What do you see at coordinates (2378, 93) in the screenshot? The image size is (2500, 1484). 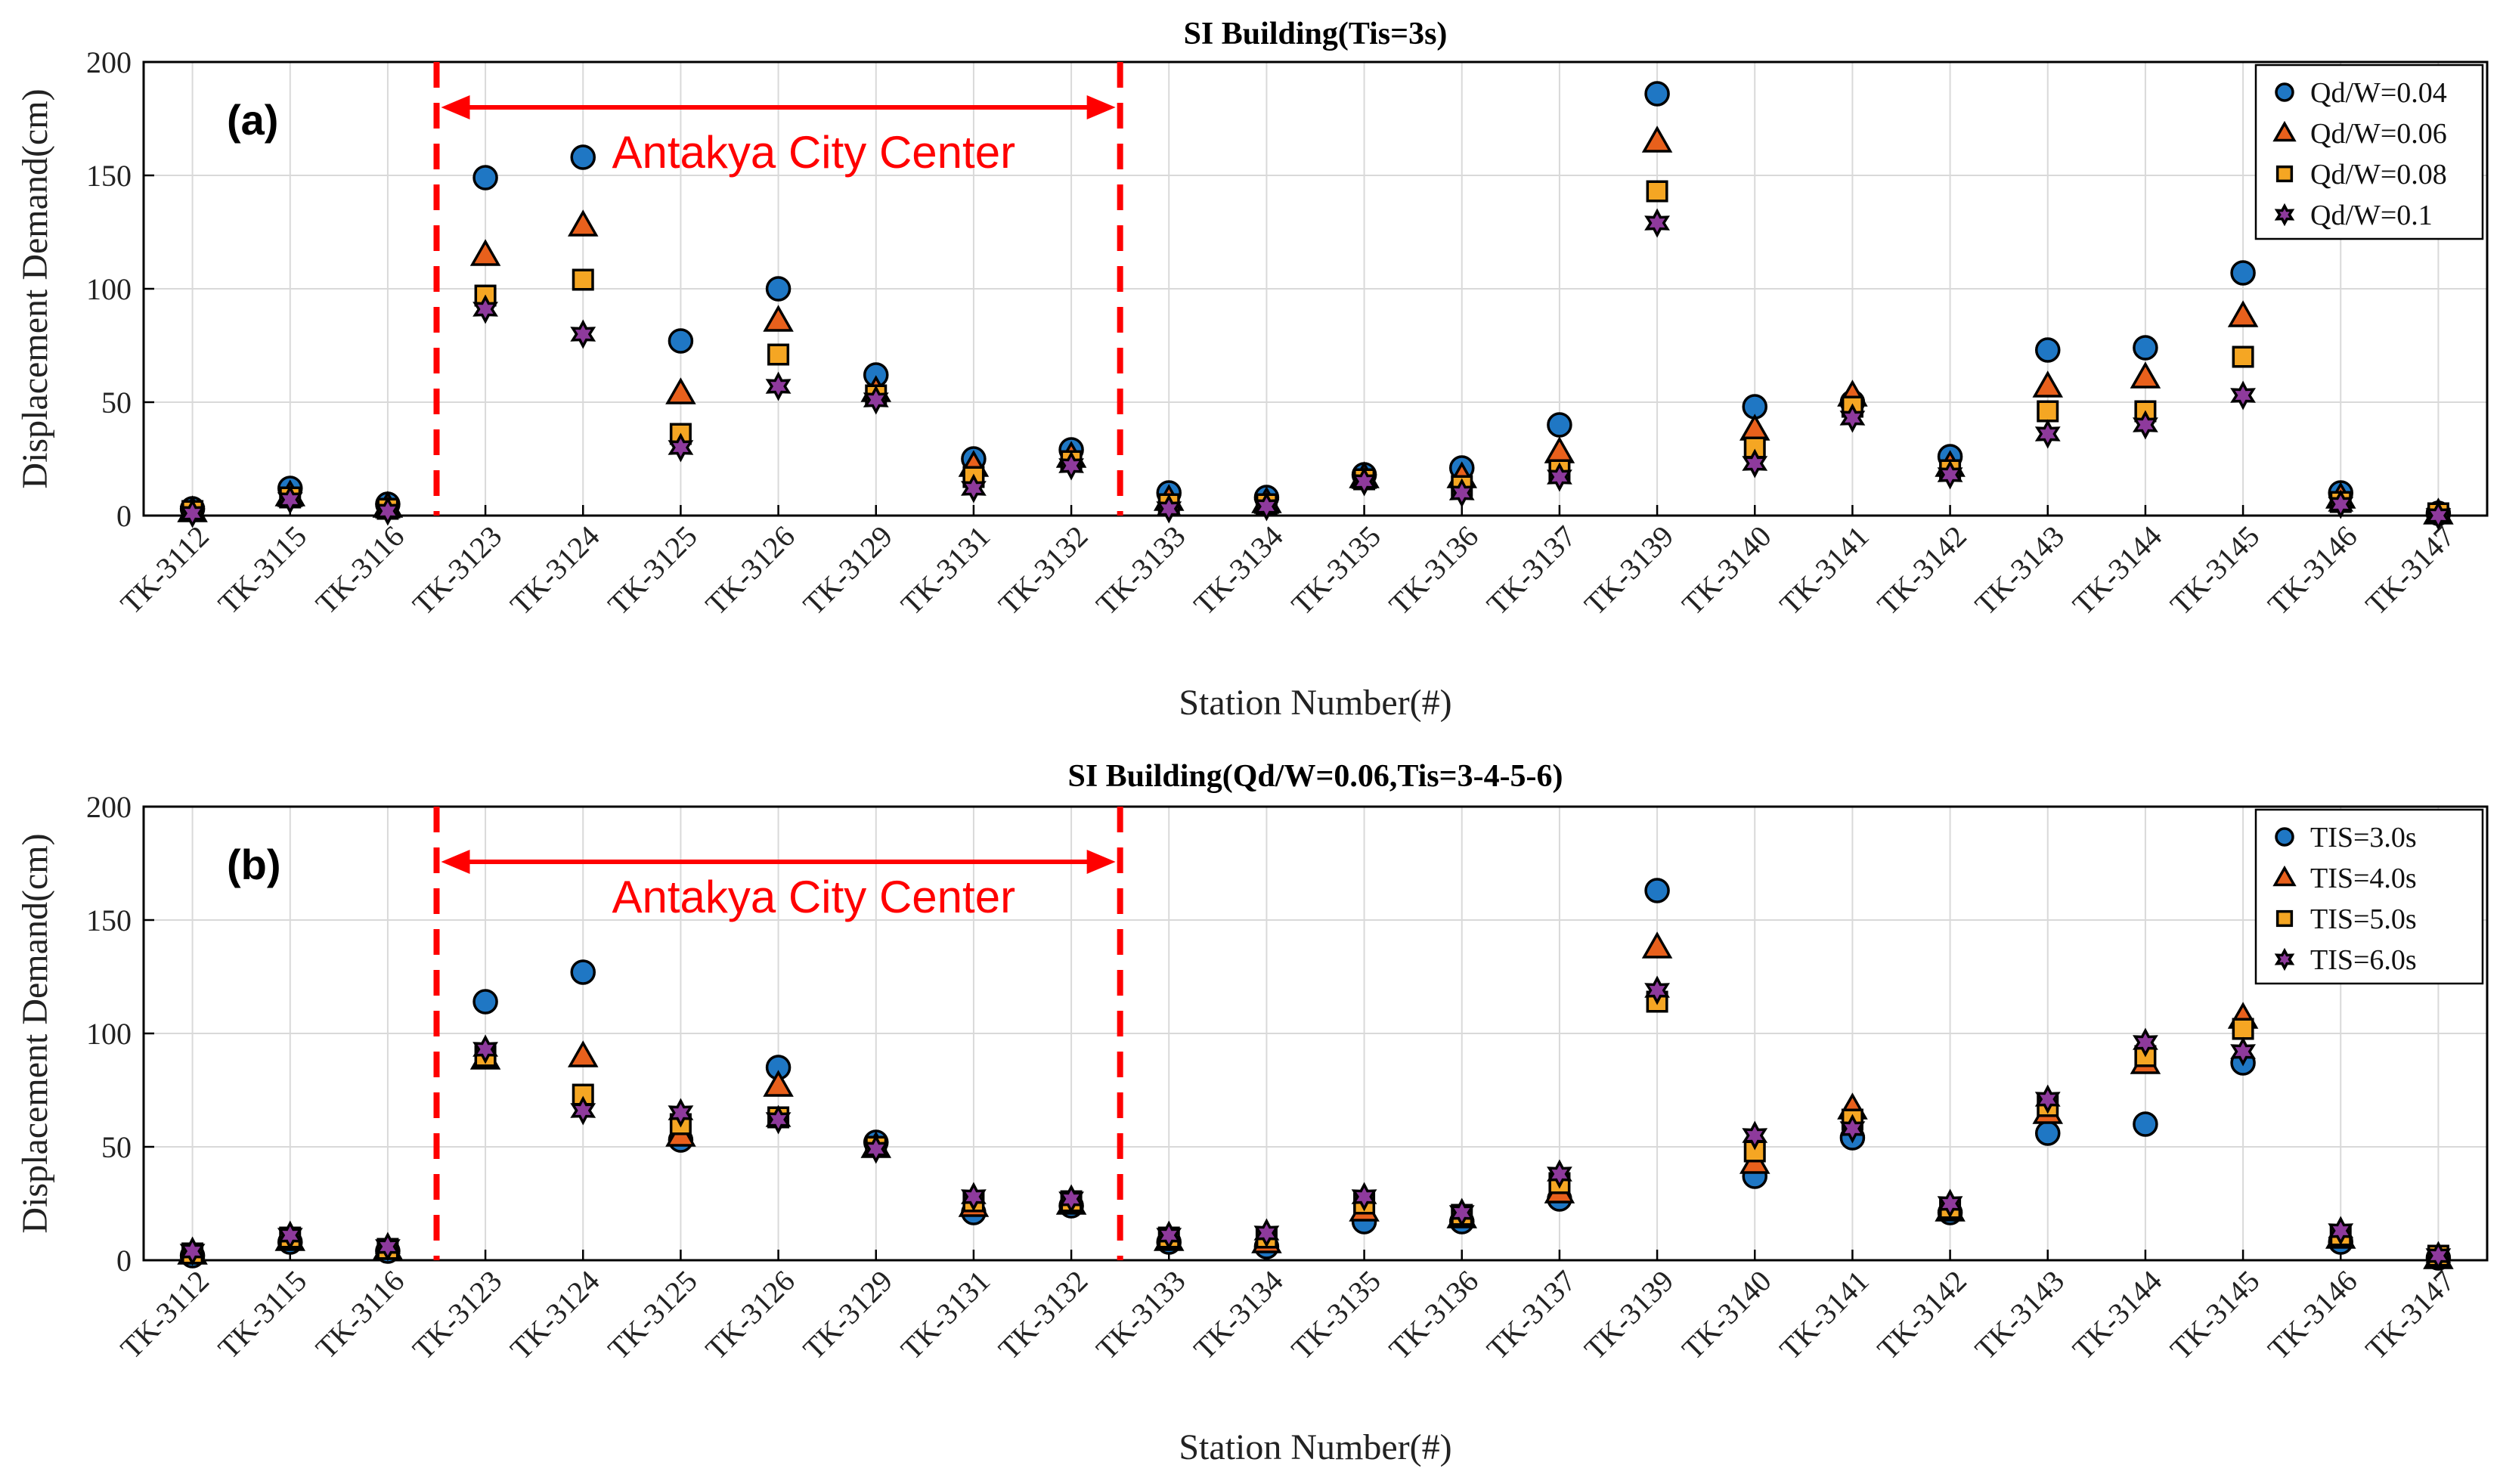 I see `legend-entry: Qd/W=0.04` at bounding box center [2378, 93].